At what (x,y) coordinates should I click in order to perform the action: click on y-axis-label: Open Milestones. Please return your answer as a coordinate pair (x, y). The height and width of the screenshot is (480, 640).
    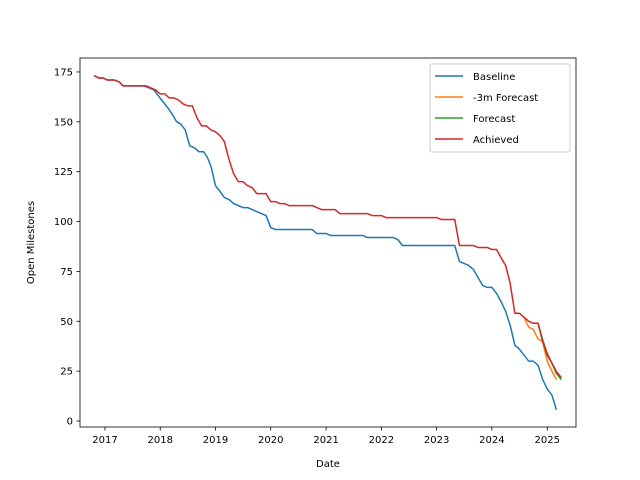
    Looking at the image, I should click on (31, 242).